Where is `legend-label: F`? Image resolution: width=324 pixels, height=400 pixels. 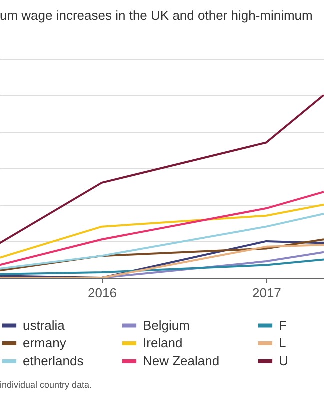
legend-label: F is located at coordinates (283, 325).